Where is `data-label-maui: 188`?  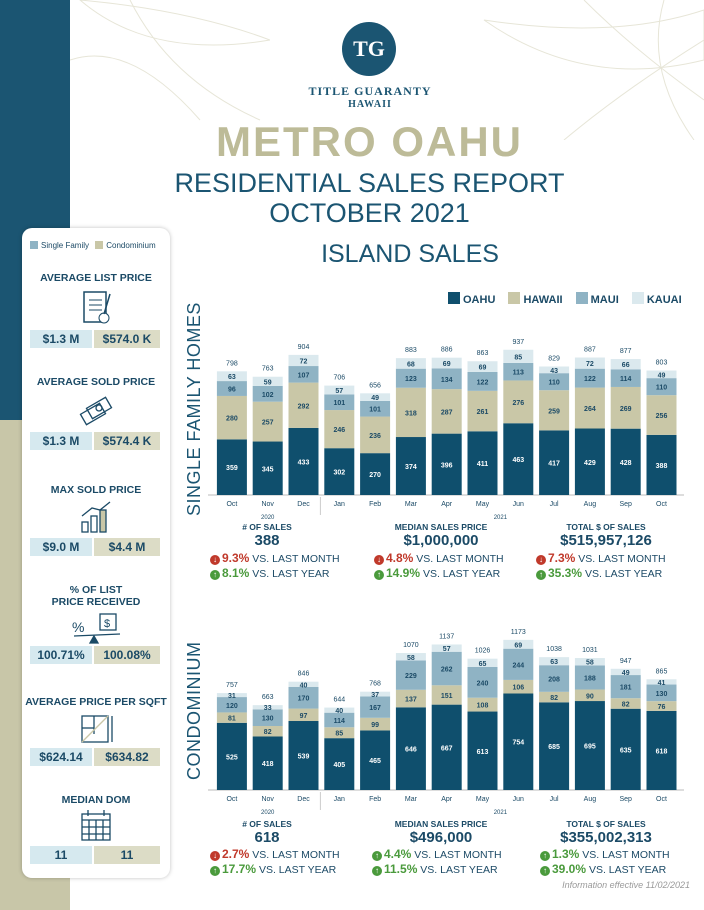
data-label-maui: 188 is located at coordinates (590, 678).